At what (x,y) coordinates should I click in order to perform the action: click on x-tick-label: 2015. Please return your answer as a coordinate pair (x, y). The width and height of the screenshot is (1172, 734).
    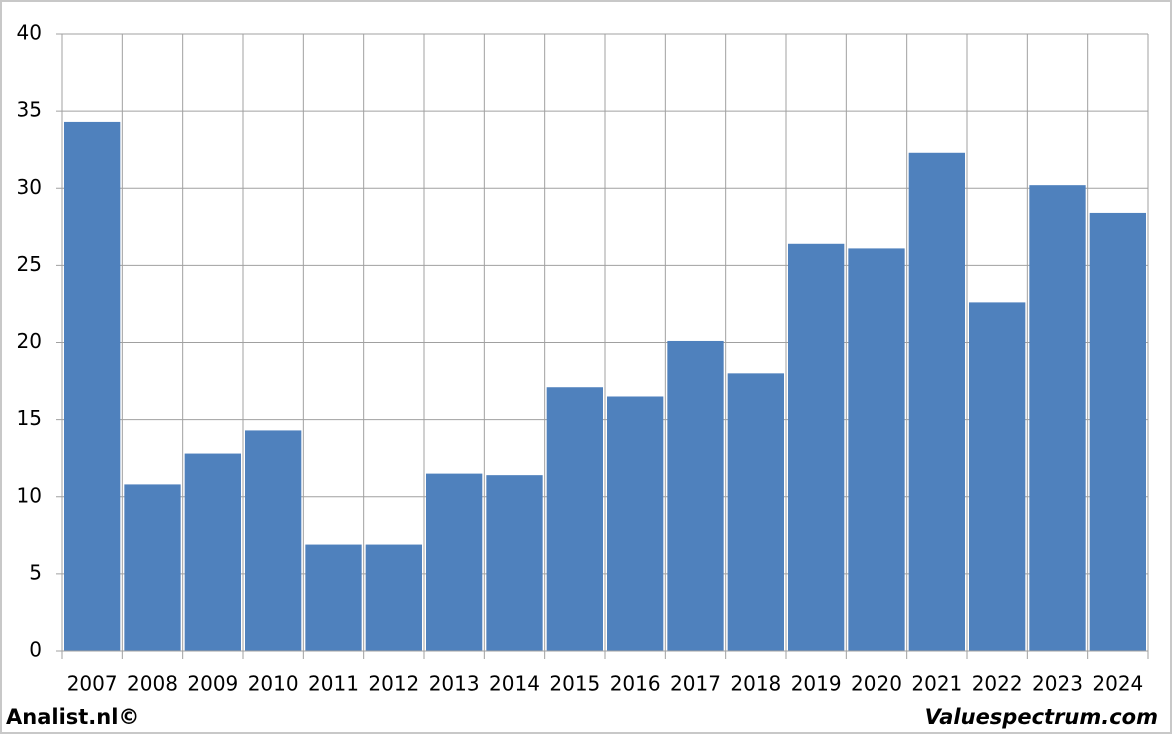
    Looking at the image, I should click on (574, 684).